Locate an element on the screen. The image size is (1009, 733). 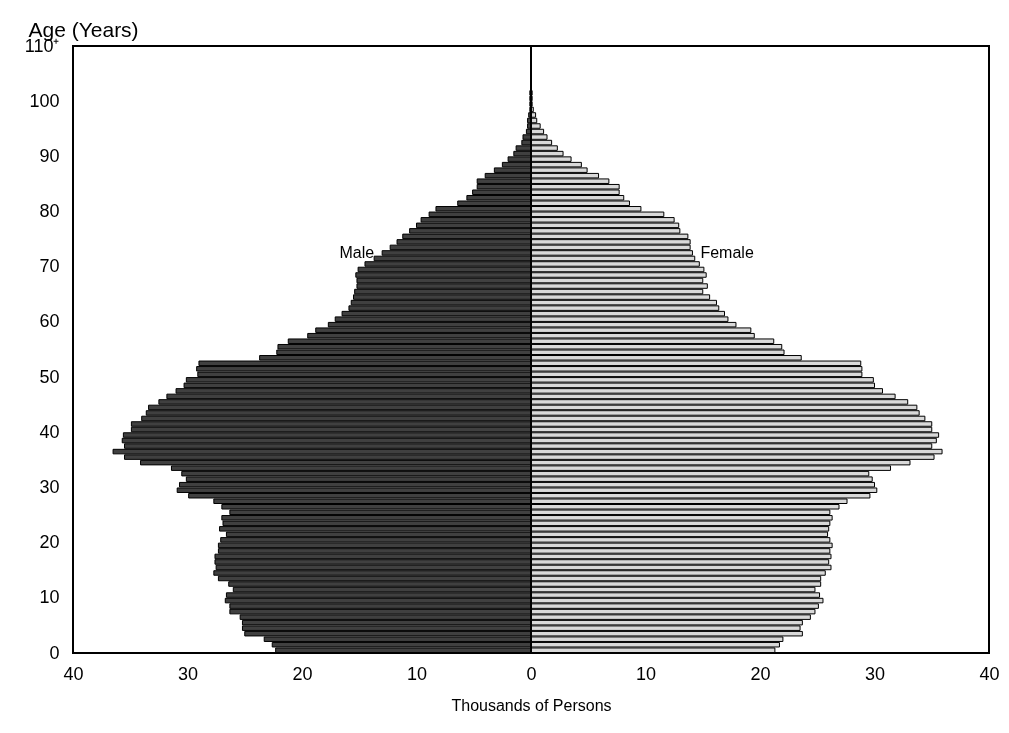
y-tick-label: 80 is located at coordinates (49, 211).